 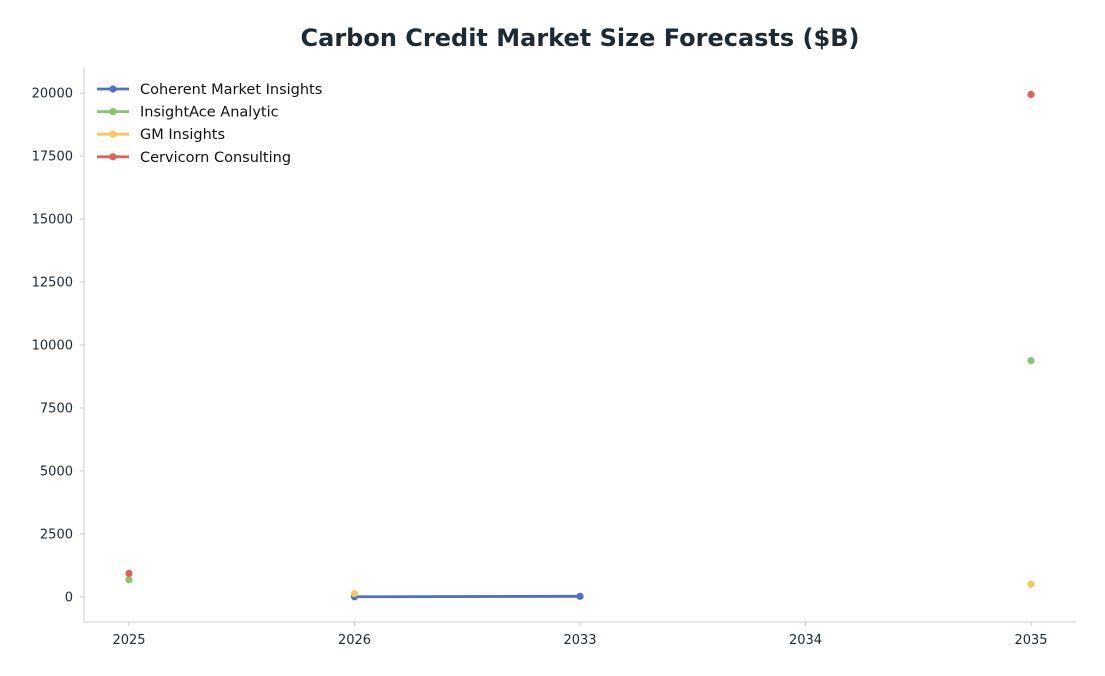 I want to click on x-tick-label: 2025, so click(x=128, y=640).